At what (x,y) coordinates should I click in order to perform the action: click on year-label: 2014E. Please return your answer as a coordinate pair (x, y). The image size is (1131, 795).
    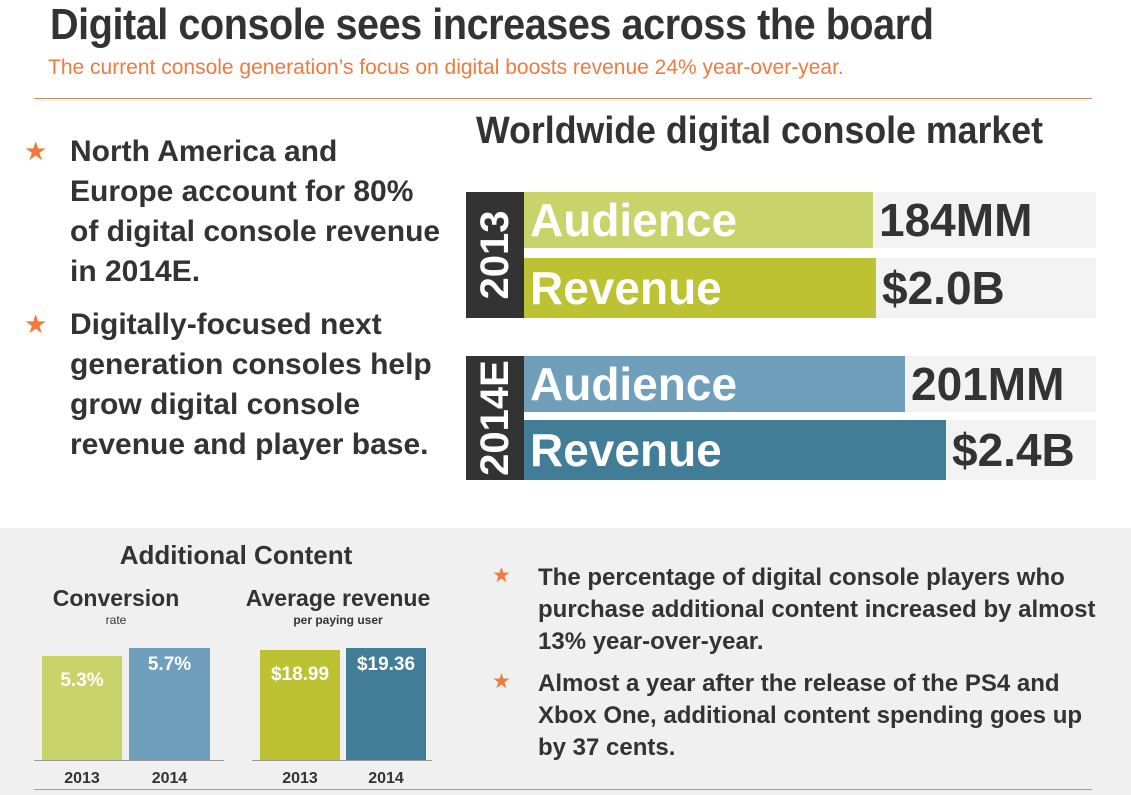
    Looking at the image, I should click on (495, 418).